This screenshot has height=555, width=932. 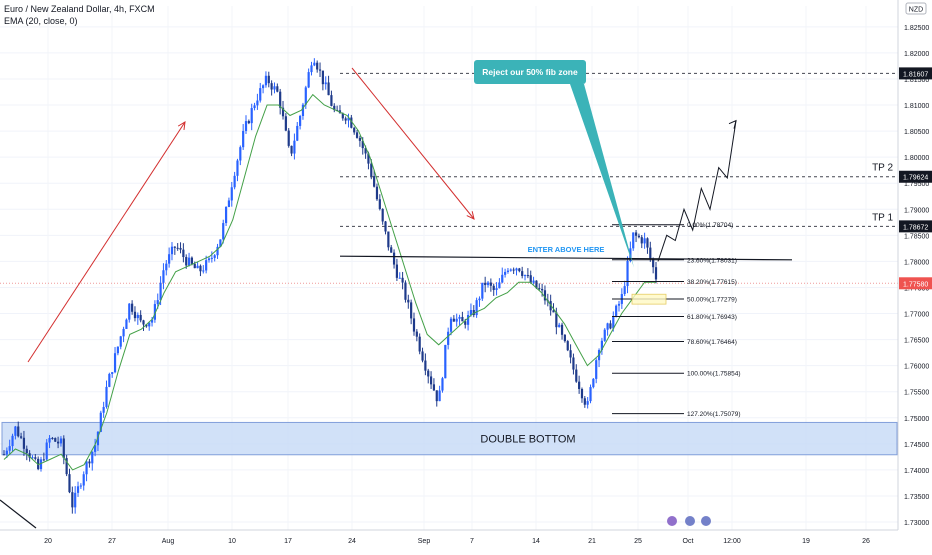 What do you see at coordinates (352, 541) in the screenshot?
I see `time-tick-label: 24` at bounding box center [352, 541].